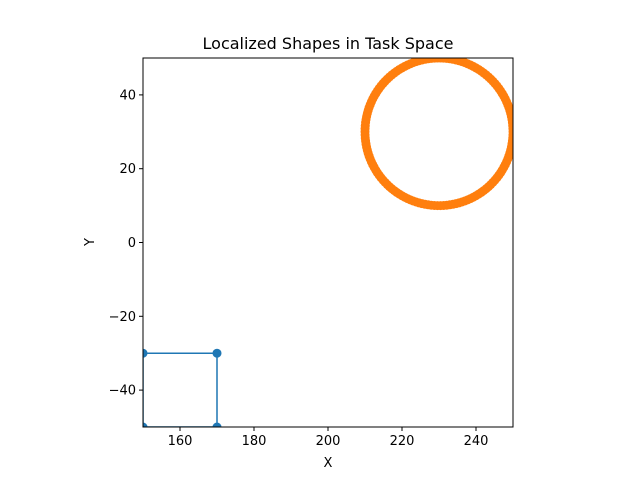 Image resolution: width=640 pixels, height=480 pixels. What do you see at coordinates (510, 135) in the screenshot?
I see `circle-series-point` at bounding box center [510, 135].